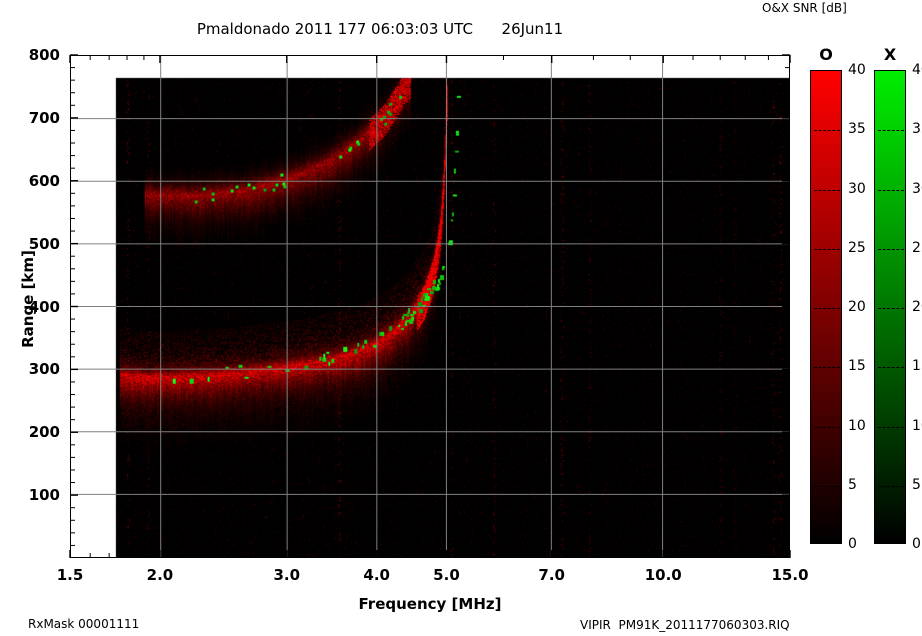  What do you see at coordinates (44, 306) in the screenshot?
I see `y-tick-label: 400` at bounding box center [44, 306].